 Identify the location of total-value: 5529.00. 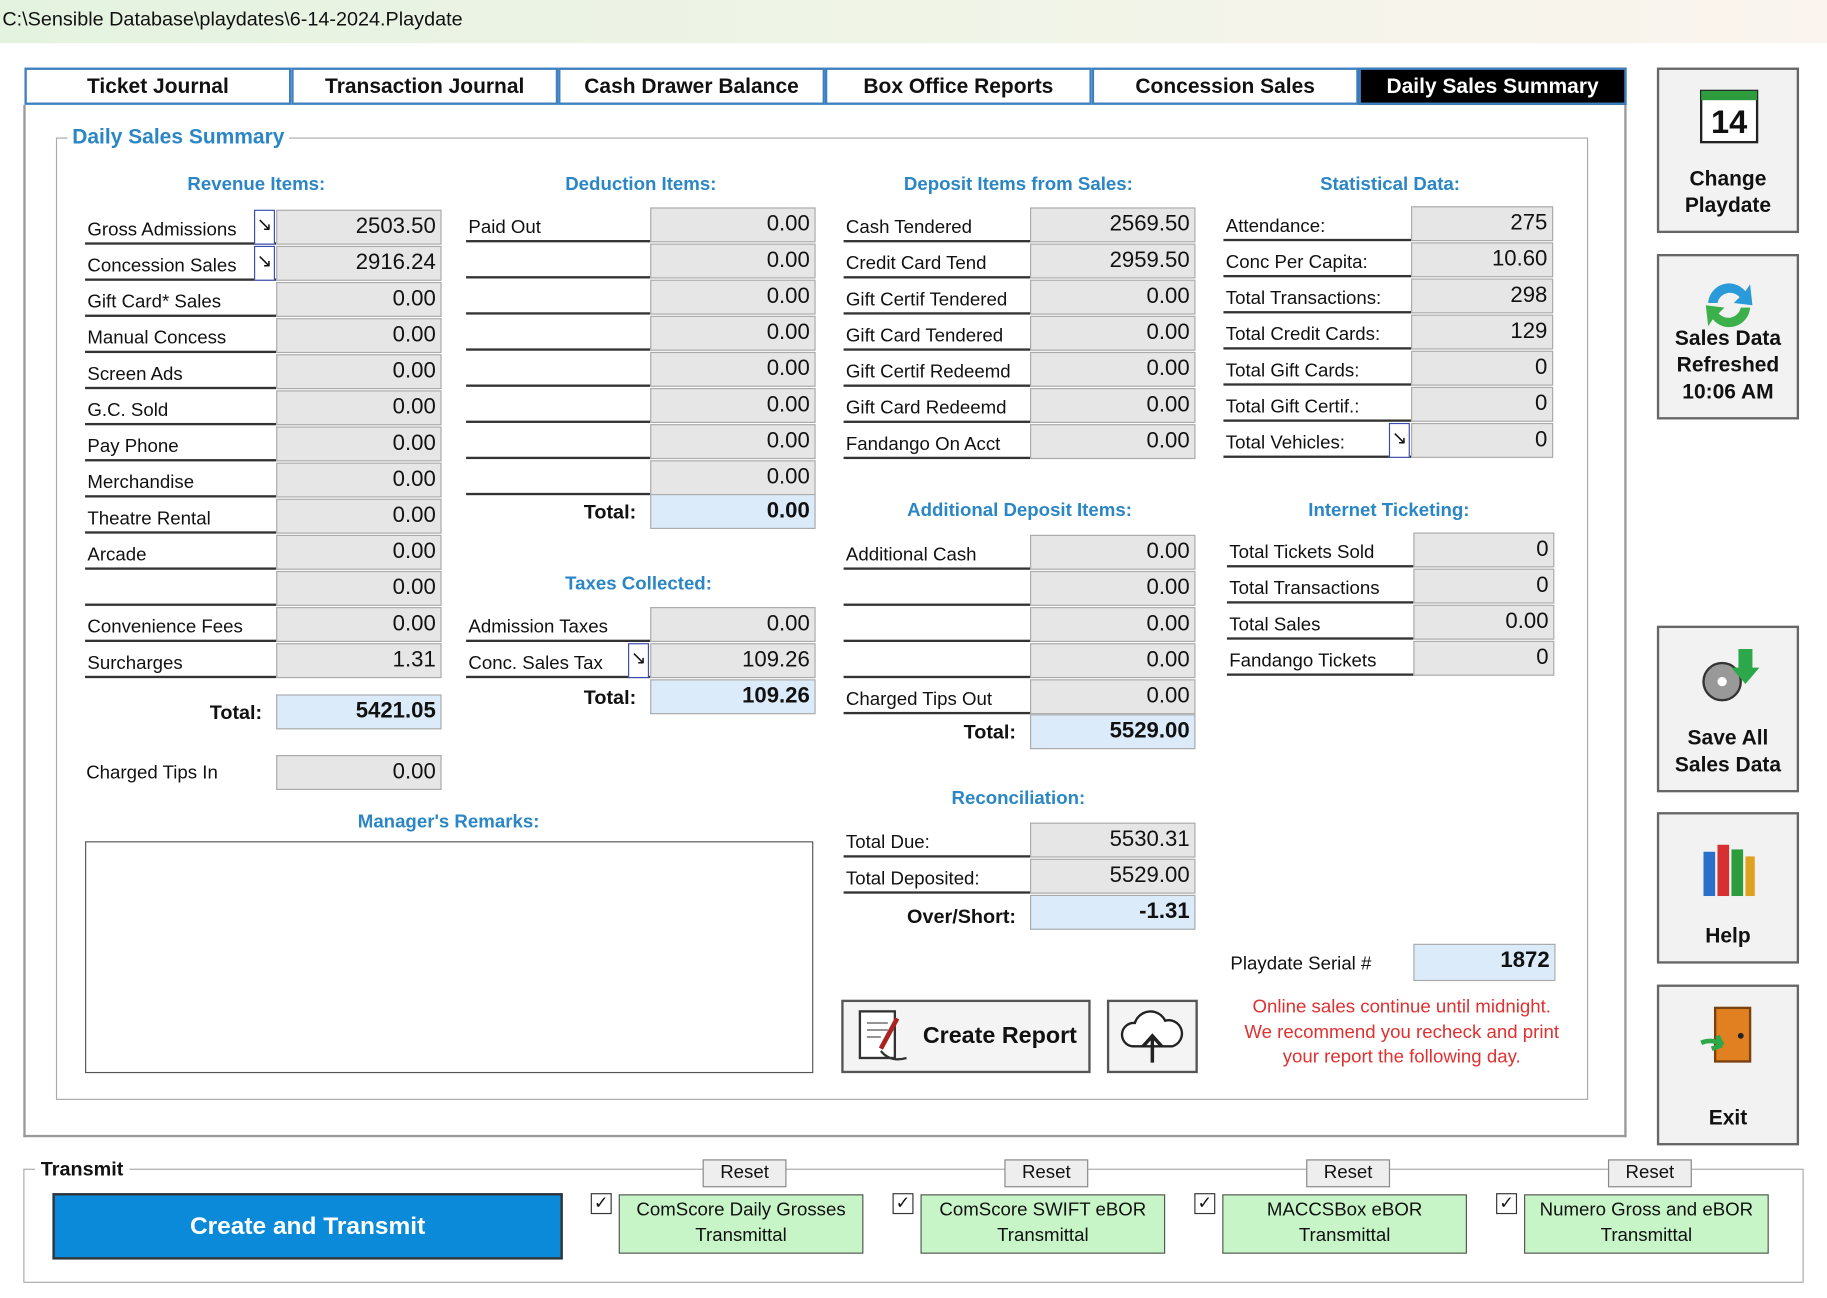
(1113, 732).